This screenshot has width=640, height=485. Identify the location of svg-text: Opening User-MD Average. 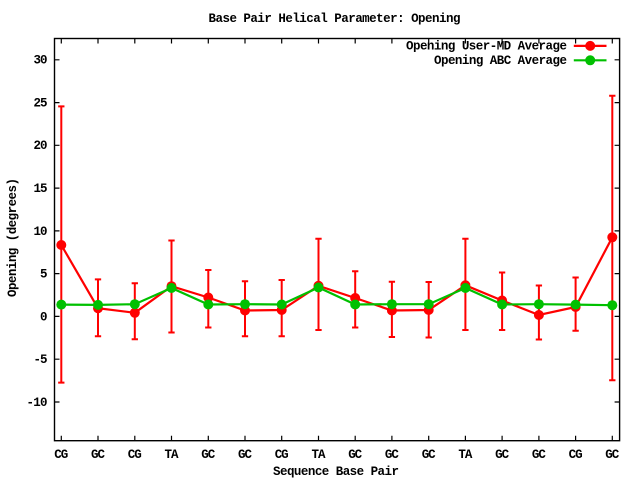
(486, 47).